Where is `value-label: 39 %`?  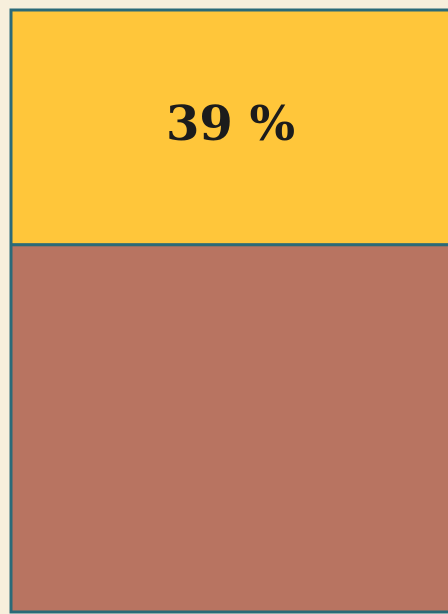
value-label: 39 % is located at coordinates (230, 124).